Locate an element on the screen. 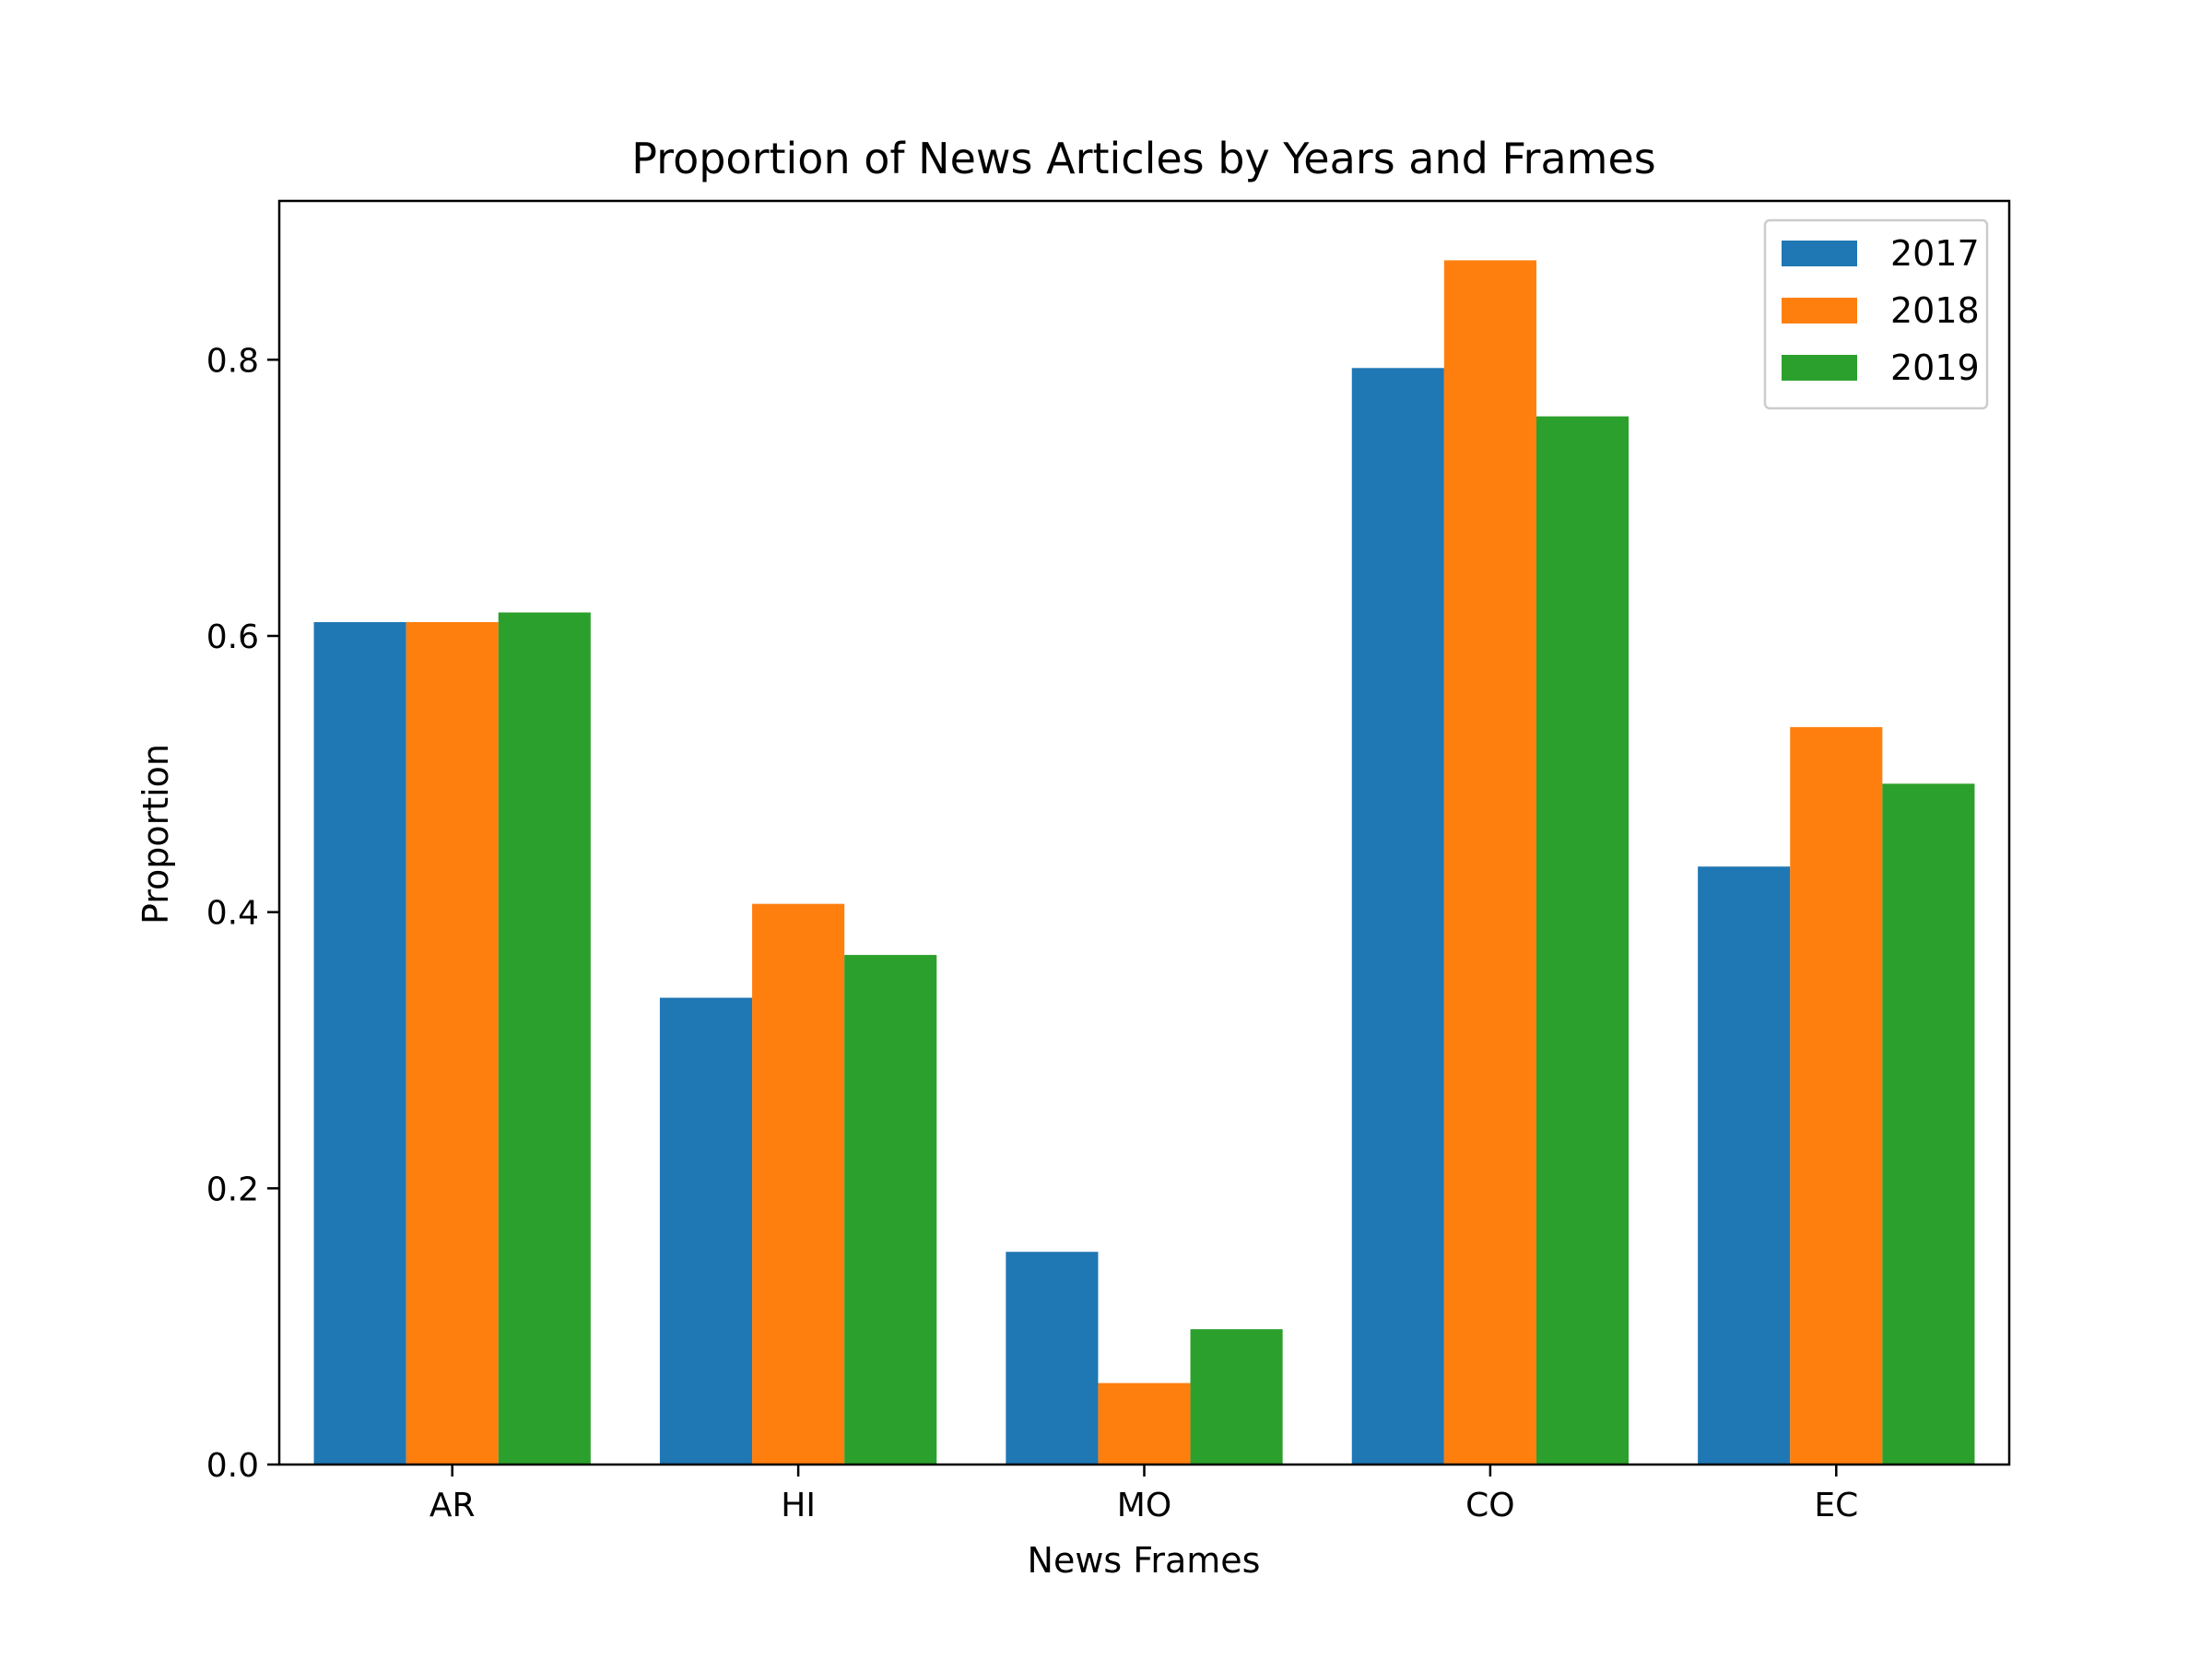 The image size is (2212, 1659). bar-2018-AR is located at coordinates (452, 1043).